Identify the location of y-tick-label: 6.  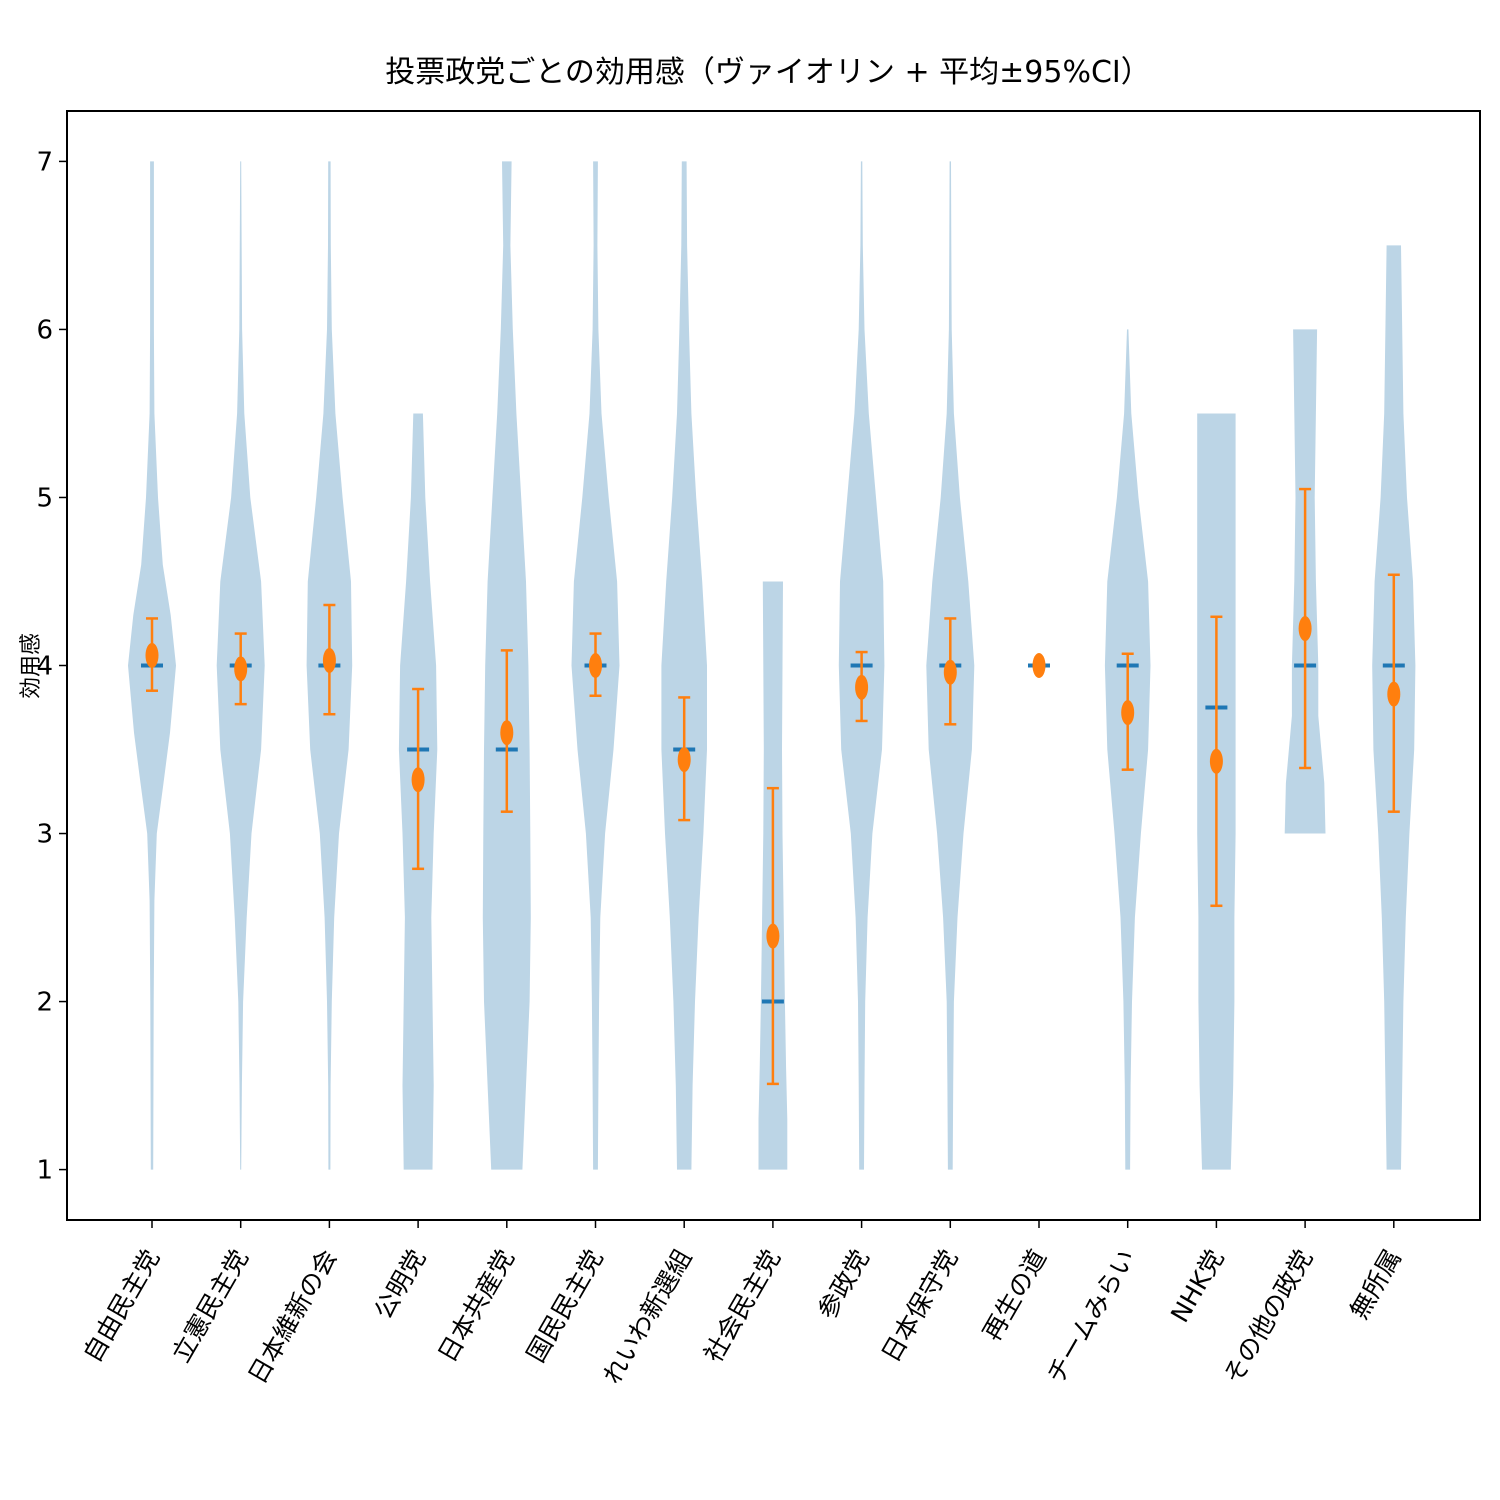
(44, 330).